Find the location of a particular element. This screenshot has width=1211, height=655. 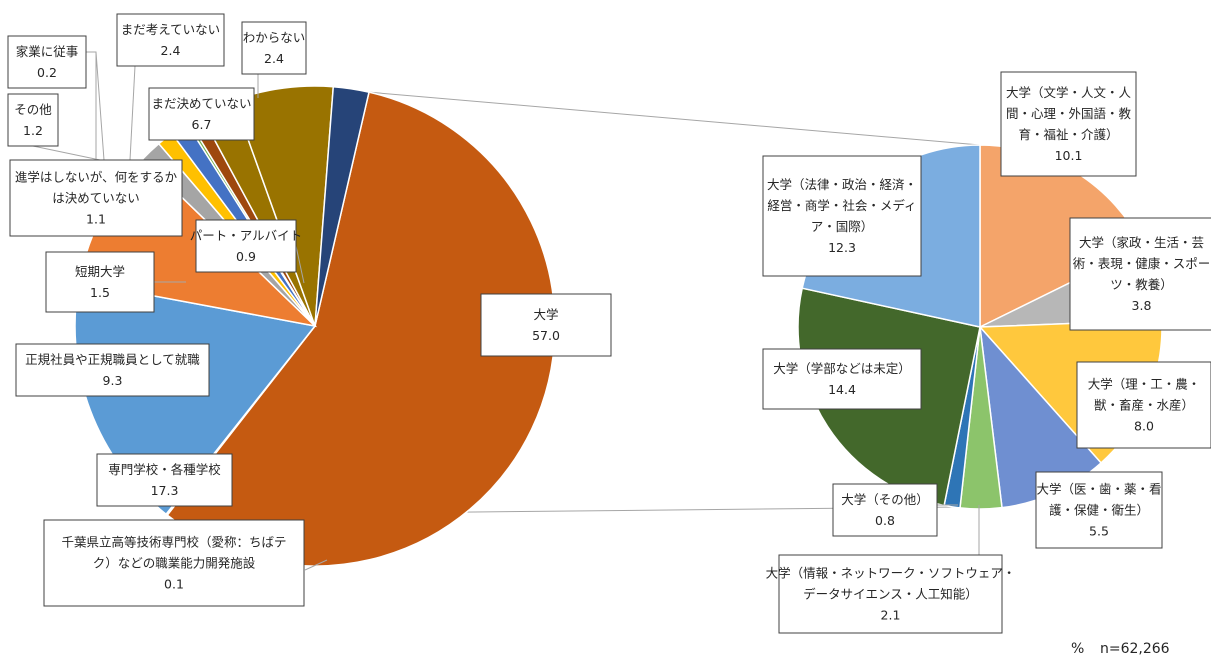

main-pie-label-text: 大学 is located at coordinates (545, 314).